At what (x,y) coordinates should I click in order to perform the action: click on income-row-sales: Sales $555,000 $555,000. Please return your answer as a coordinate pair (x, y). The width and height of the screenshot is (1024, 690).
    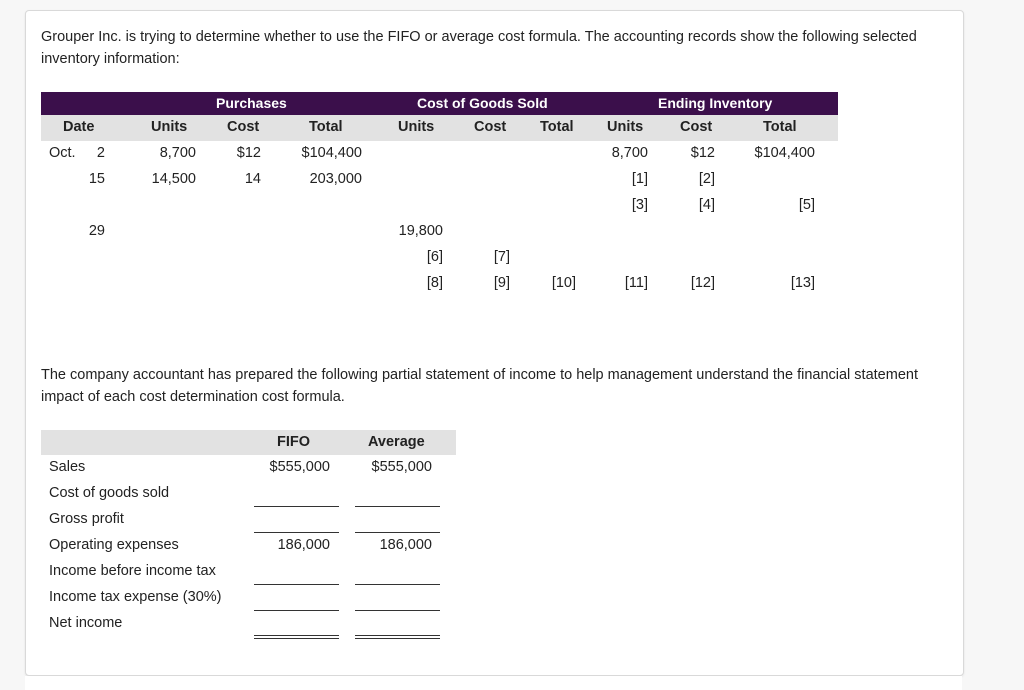
    Looking at the image, I should click on (248, 468).